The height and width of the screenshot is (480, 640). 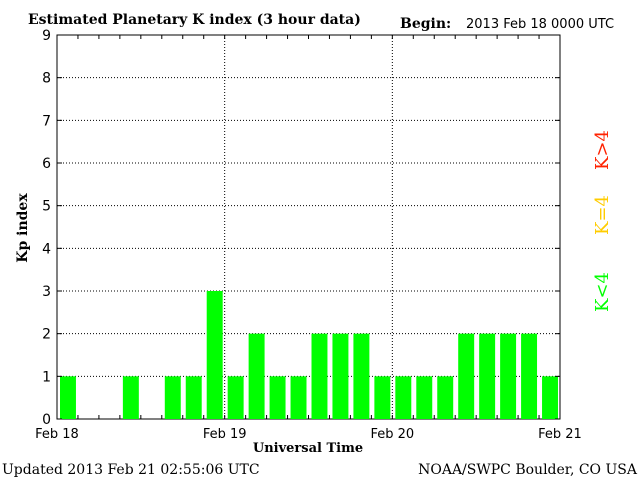 I want to click on begin-label: Begin:, so click(x=425, y=24).